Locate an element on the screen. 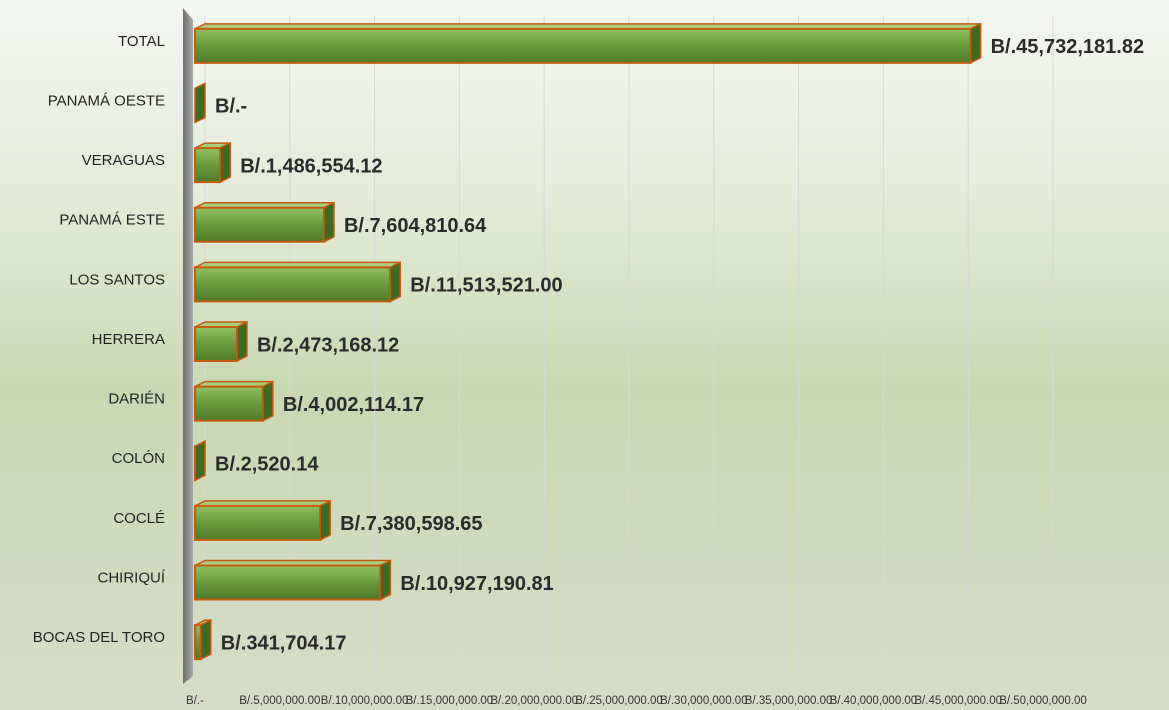 The image size is (1169, 710). y-tick-label: CHIRIQUÍ is located at coordinates (132, 578).